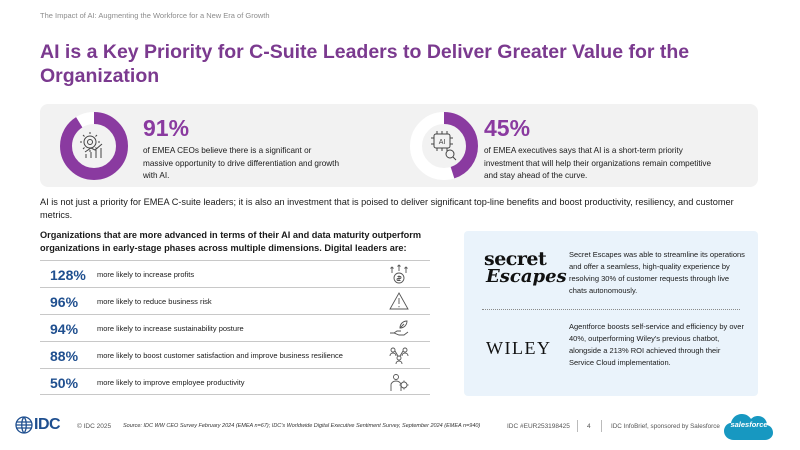  Describe the element at coordinates (47, 424) in the screenshot. I see `idc-logo-text: IDC` at that location.